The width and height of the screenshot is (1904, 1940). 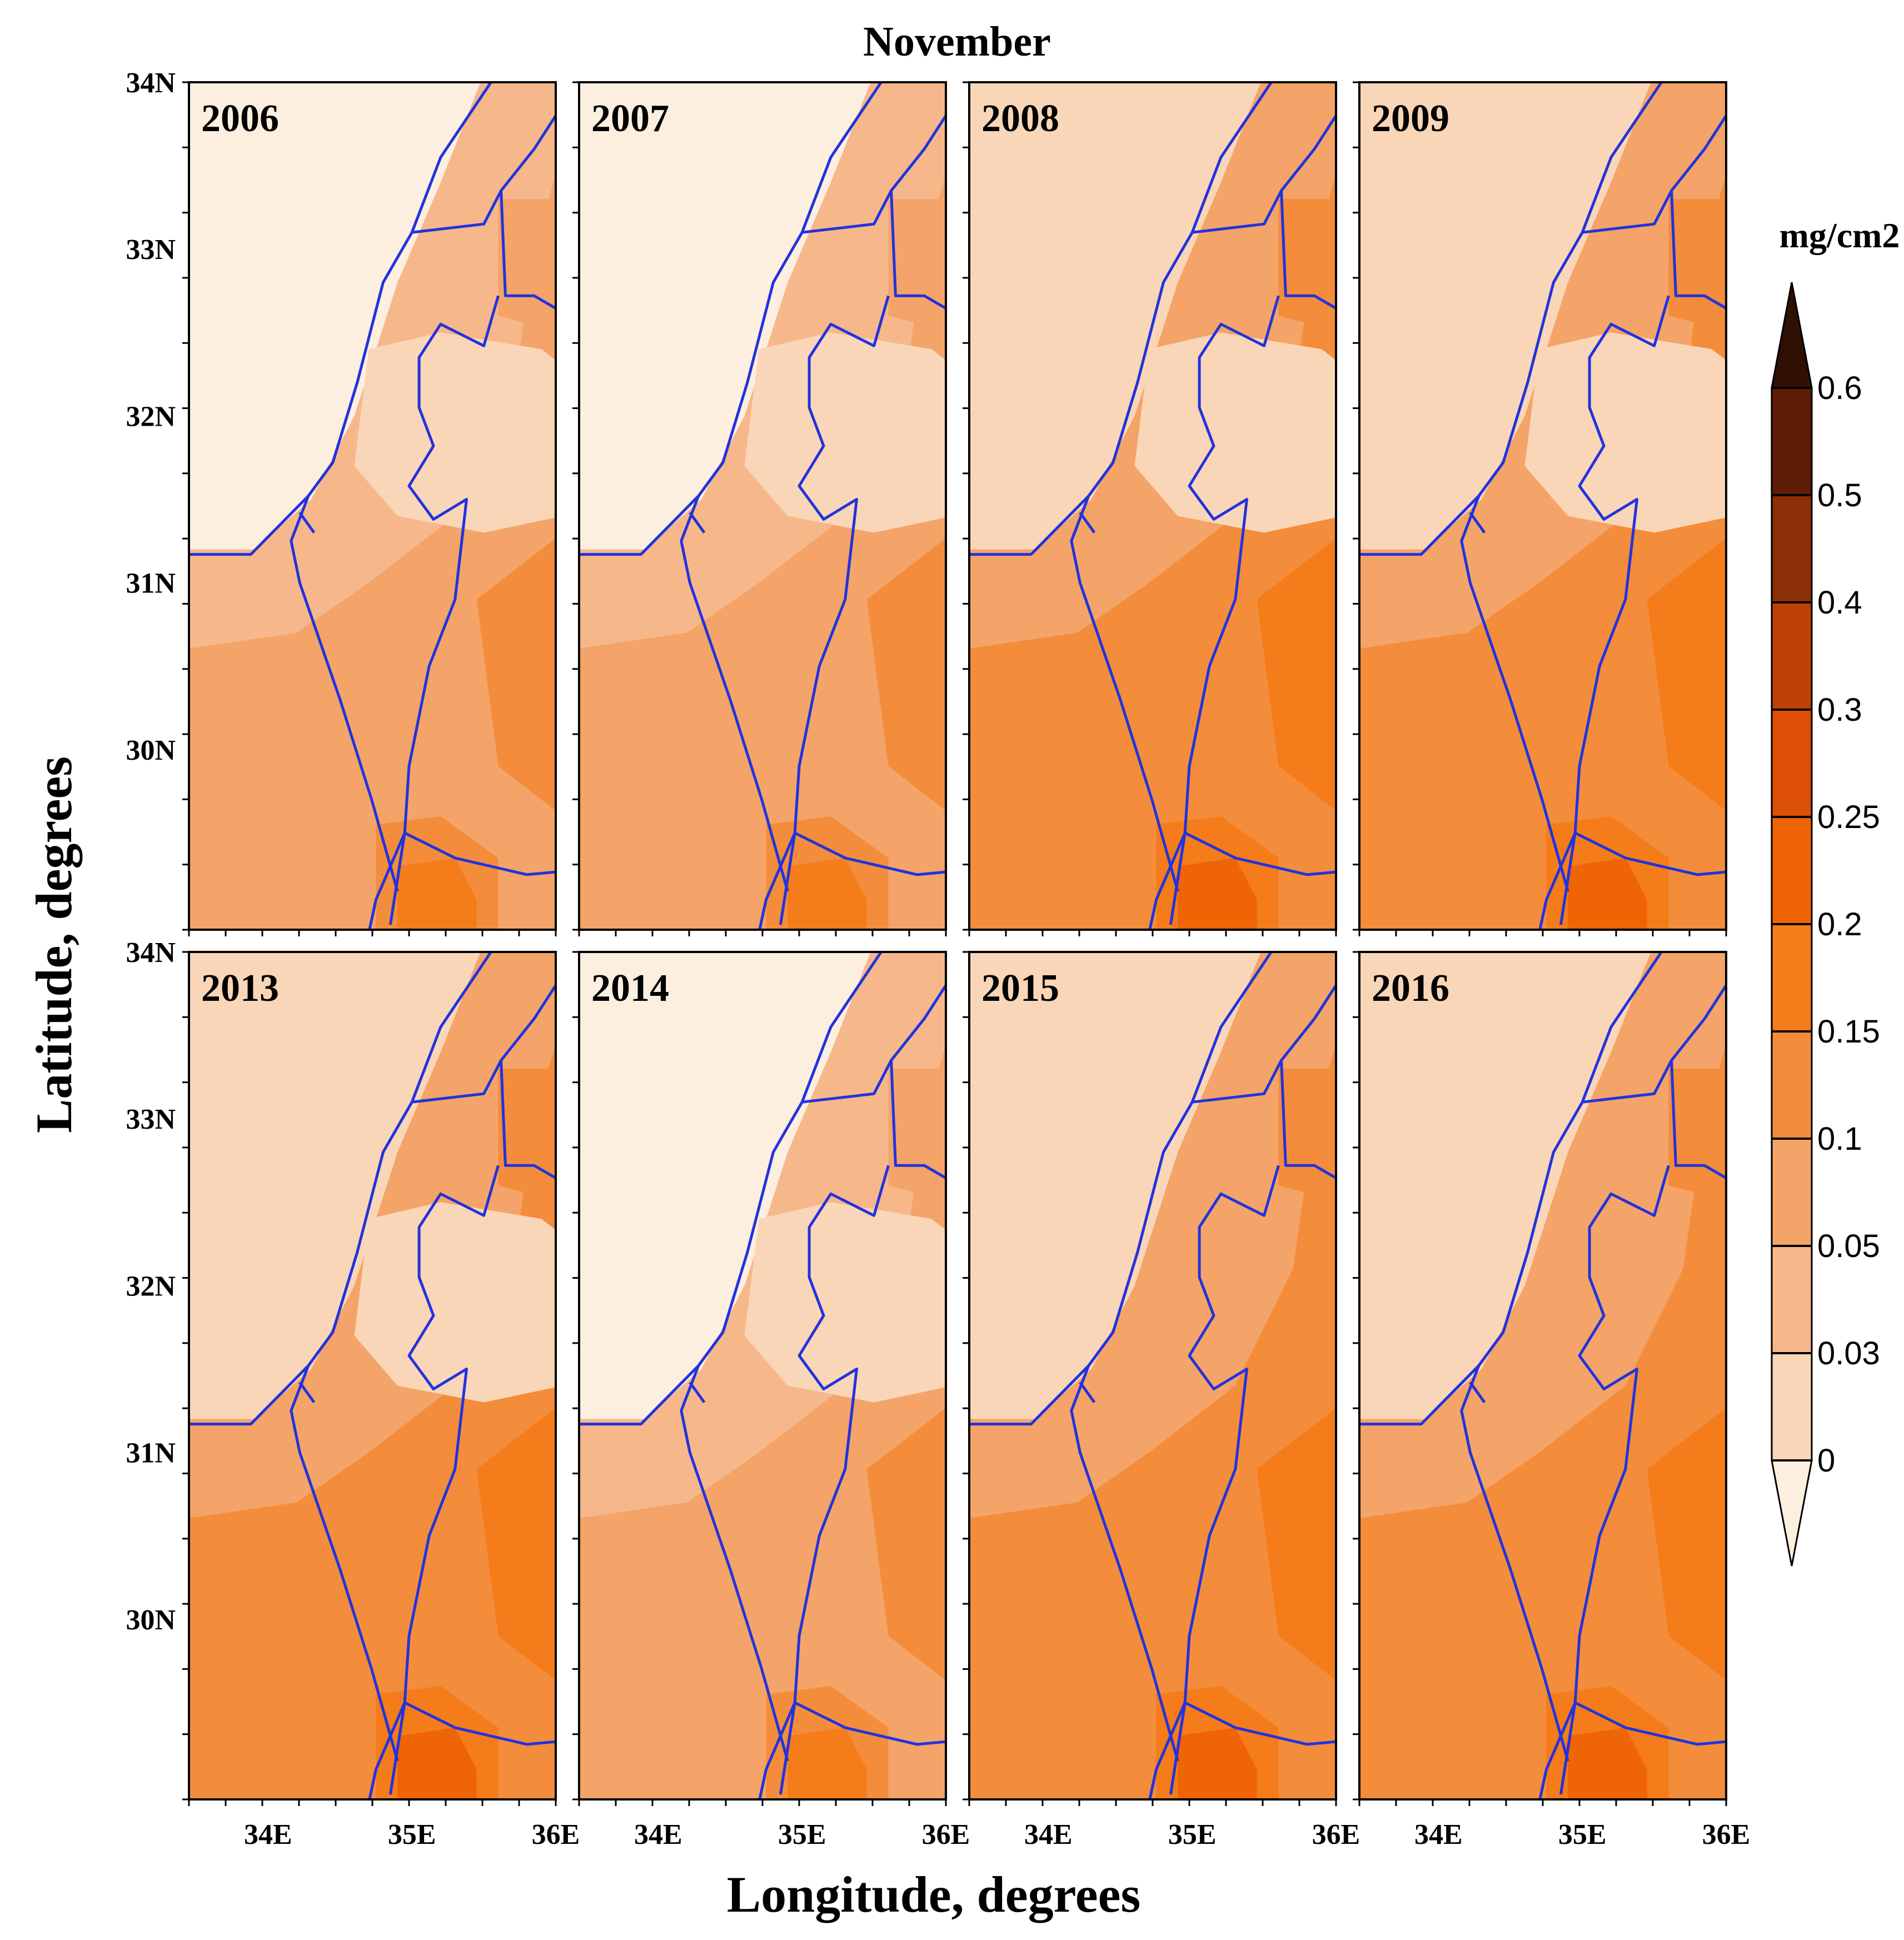 I want to click on map-panel-2008: 2008, so click(x=1150, y=508).